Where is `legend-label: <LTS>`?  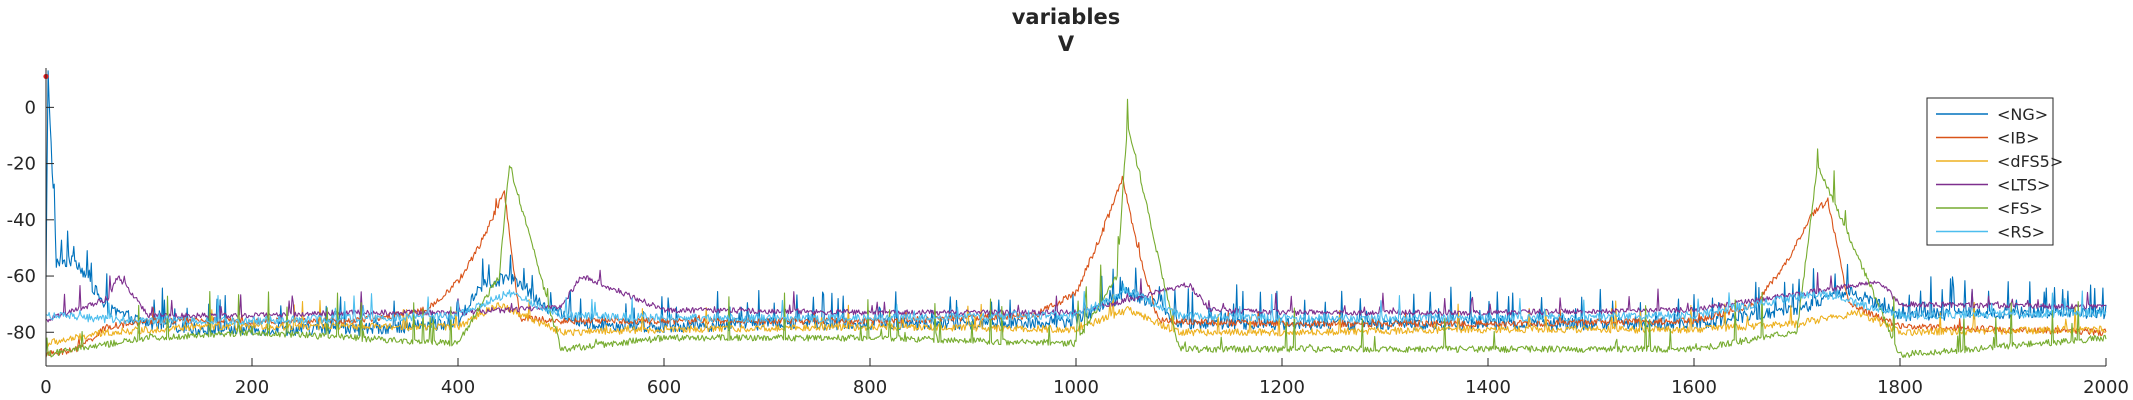
legend-label: <LTS> is located at coordinates (2023, 185).